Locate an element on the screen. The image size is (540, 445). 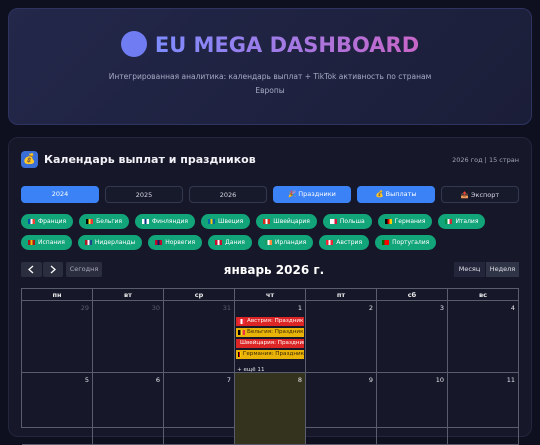
header-title: EU MEGA DASHBOARD is located at coordinates (270, 44).